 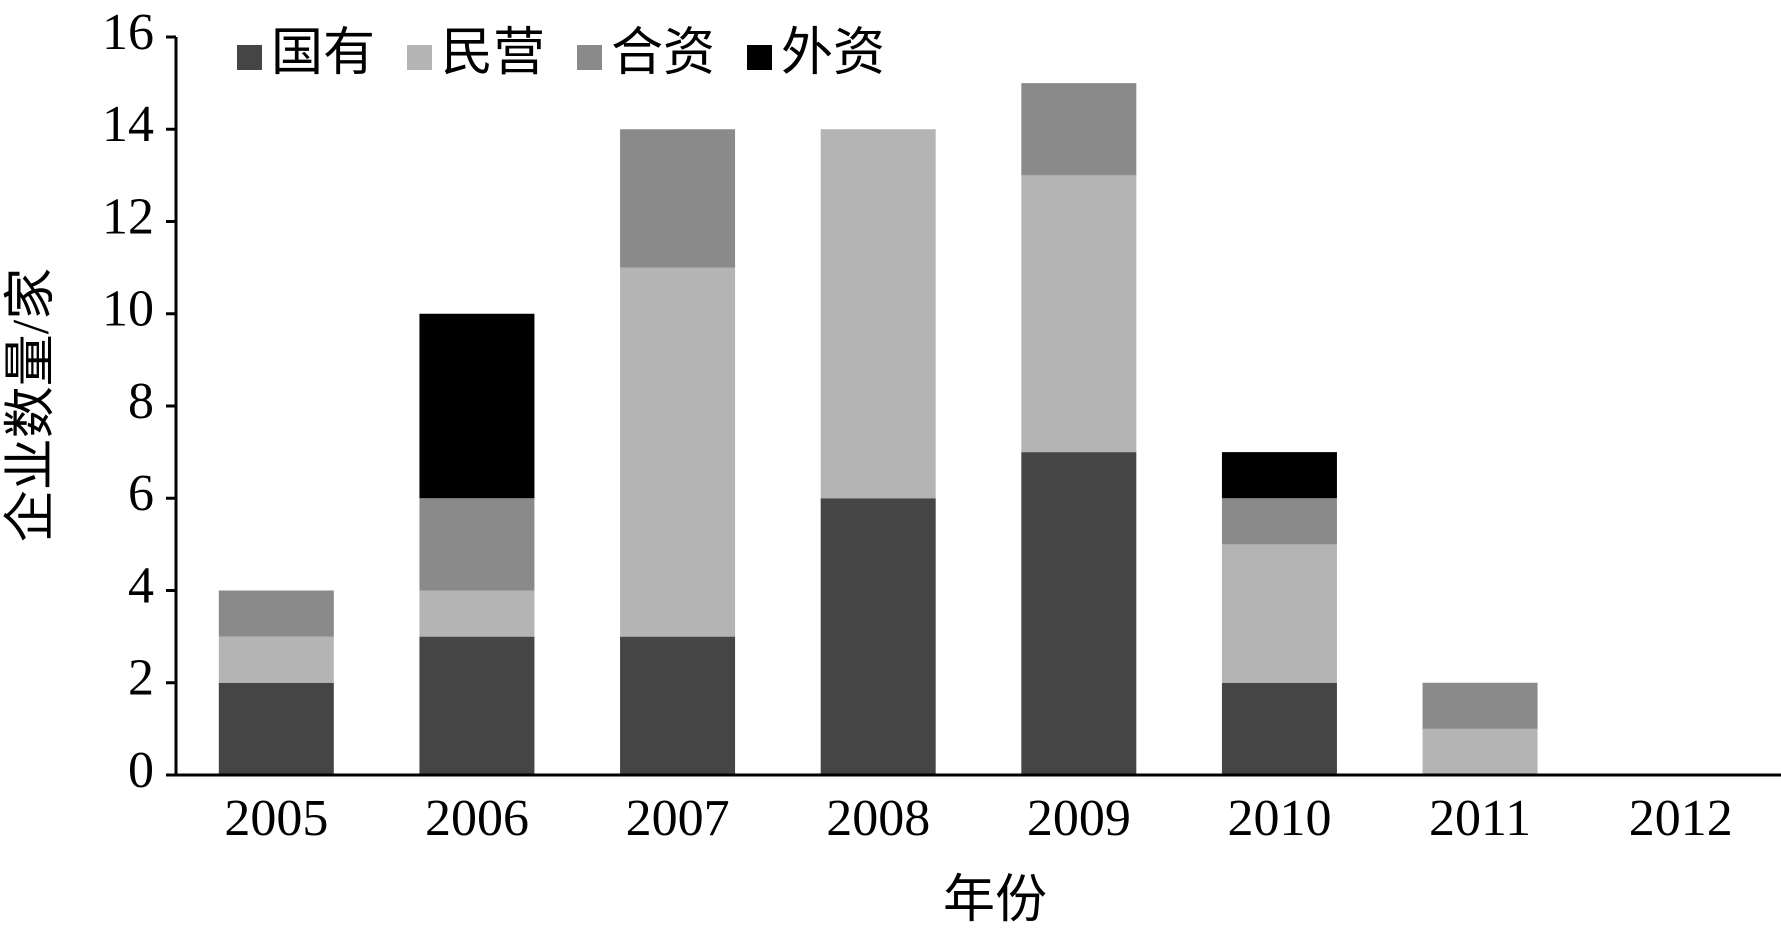 I want to click on legend-label: 合资, so click(x=663, y=53).